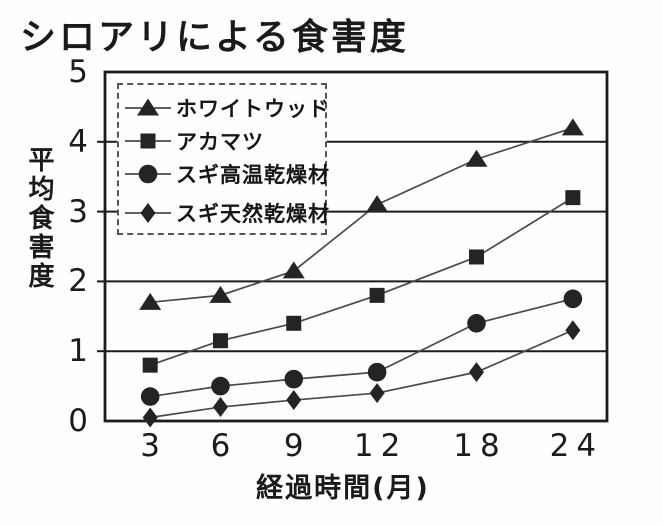 The width and height of the screenshot is (663, 525). Describe the element at coordinates (78, 281) in the screenshot. I see `y-tick-label: 2` at that location.